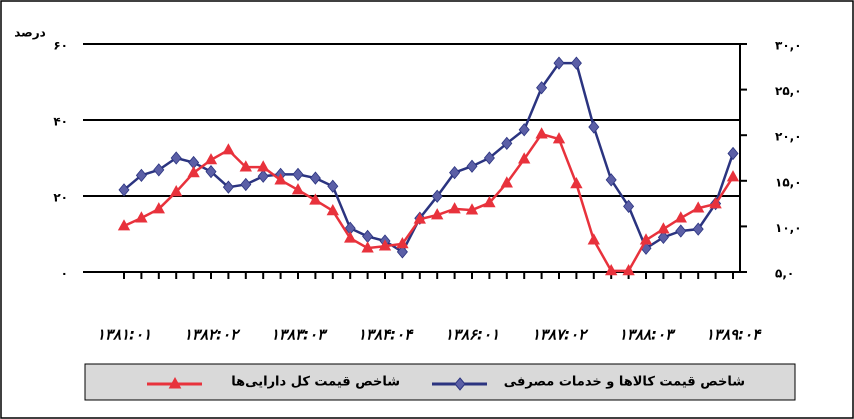  Describe the element at coordinates (784, 274) in the screenshot. I see `y2-tick-label: ۵,۰` at that location.